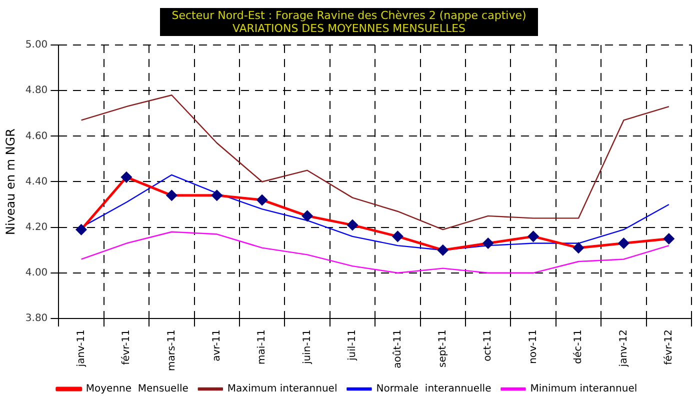  Describe the element at coordinates (624, 348) in the screenshot. I see `x-tick-label: janv-12` at that location.